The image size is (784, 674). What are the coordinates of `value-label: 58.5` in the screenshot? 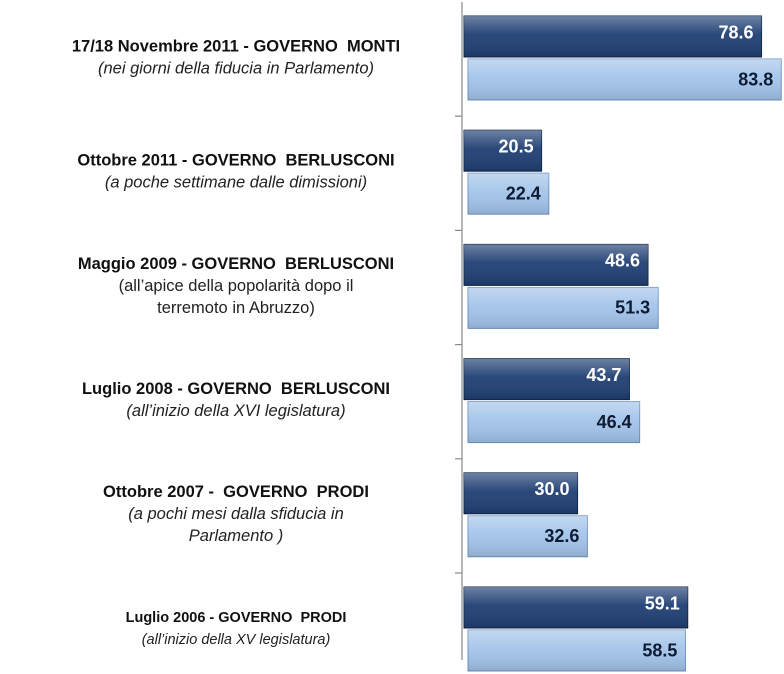 It's located at (659, 650).